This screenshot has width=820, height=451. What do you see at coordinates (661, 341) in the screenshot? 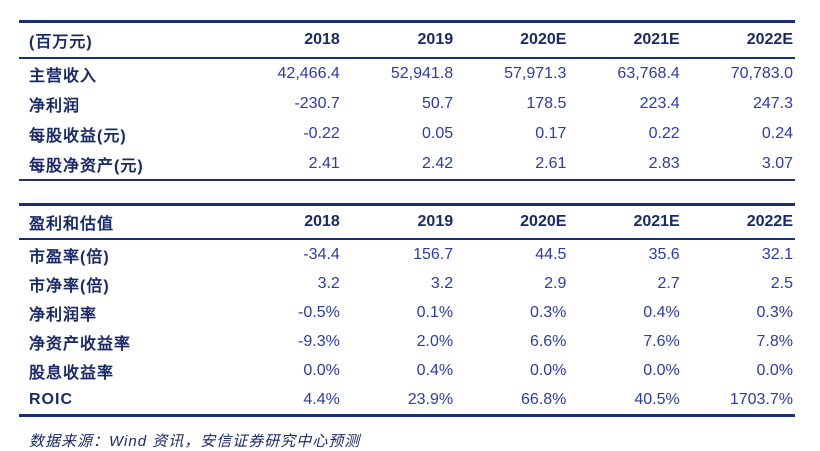
I see `cell-value: 7.6%` at bounding box center [661, 341].